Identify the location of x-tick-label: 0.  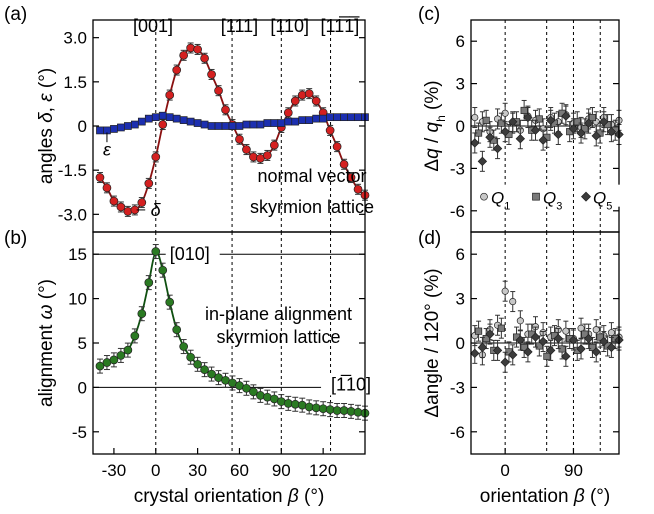
(155, 470).